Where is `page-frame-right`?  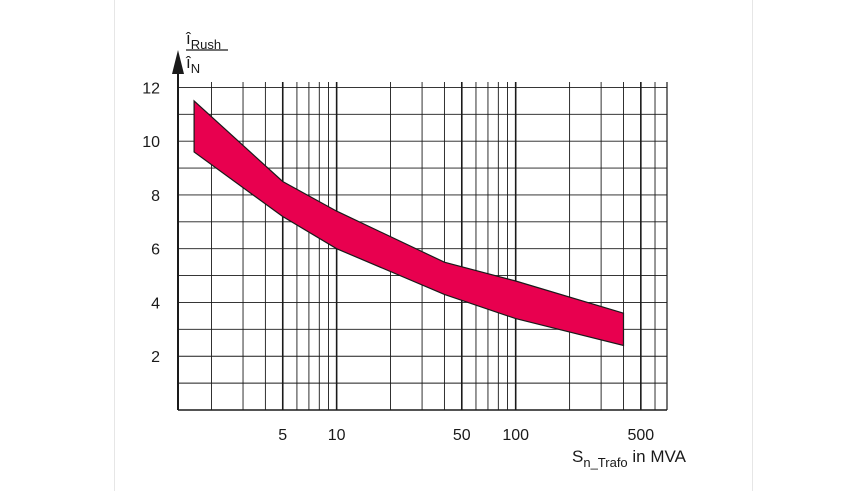 page-frame-right is located at coordinates (752, 245).